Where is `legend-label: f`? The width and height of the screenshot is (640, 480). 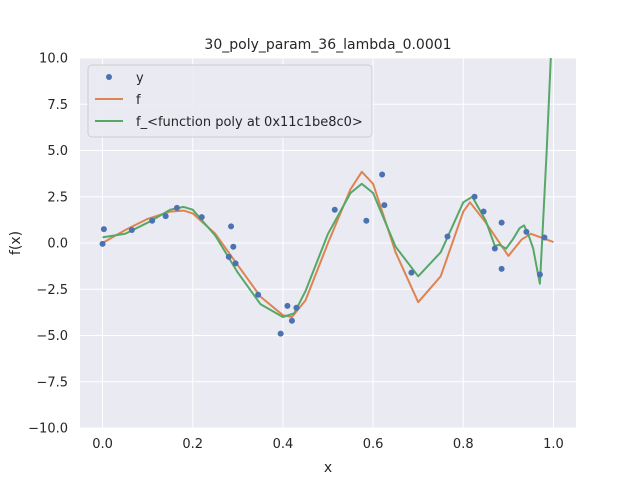 legend-label: f is located at coordinates (138, 100).